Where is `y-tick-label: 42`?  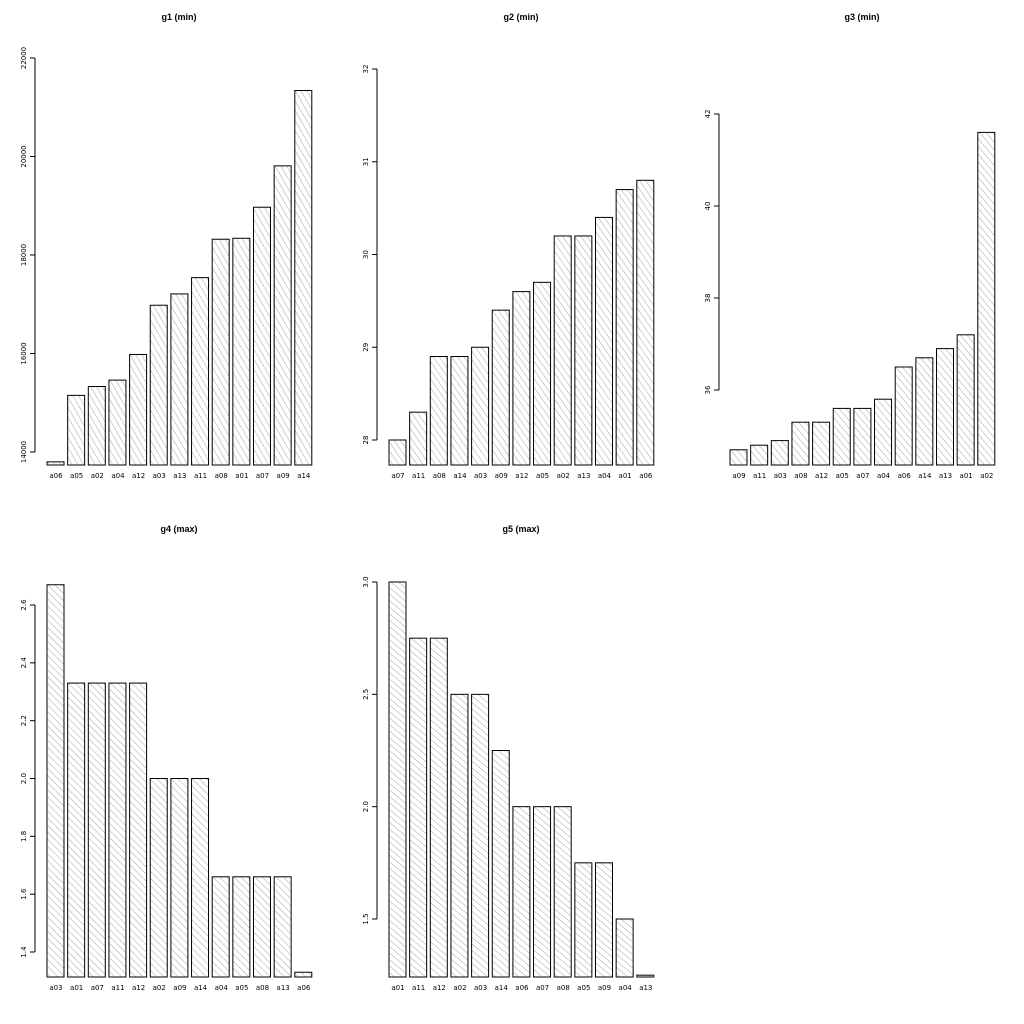 y-tick-label: 42 is located at coordinates (708, 114).